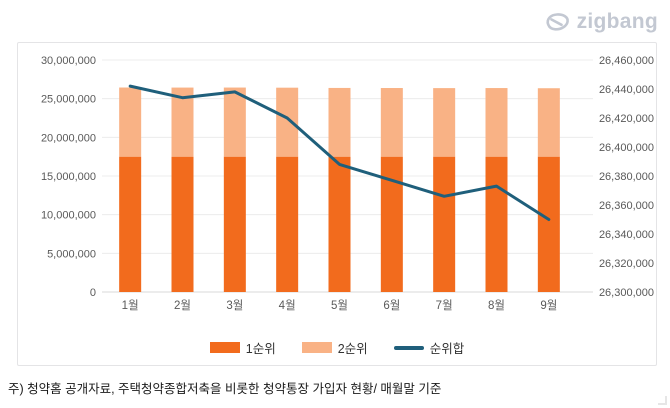 The width and height of the screenshot is (670, 408). I want to click on resize-handle, so click(662, 400).